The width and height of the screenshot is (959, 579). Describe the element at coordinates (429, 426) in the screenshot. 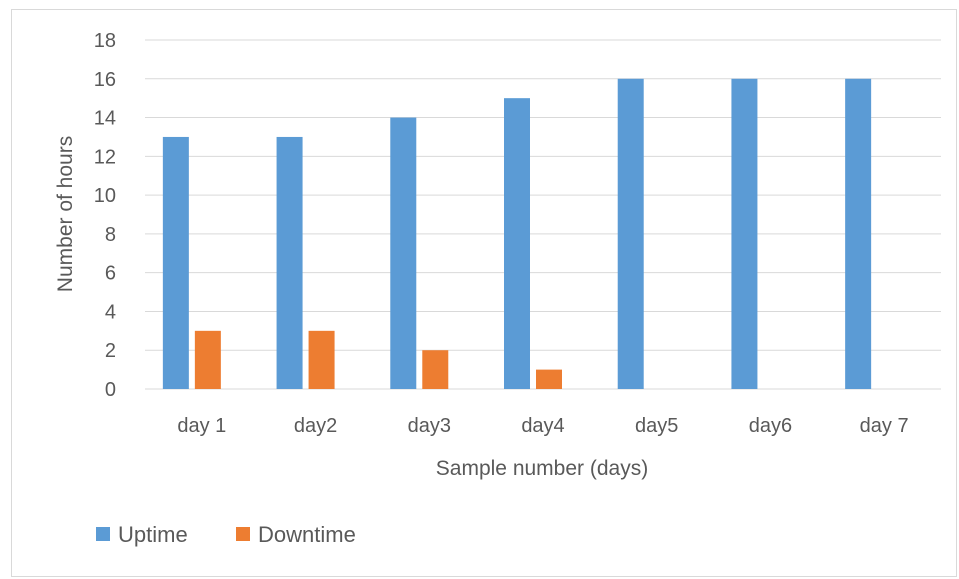

I see `x-tick-label: day3` at that location.